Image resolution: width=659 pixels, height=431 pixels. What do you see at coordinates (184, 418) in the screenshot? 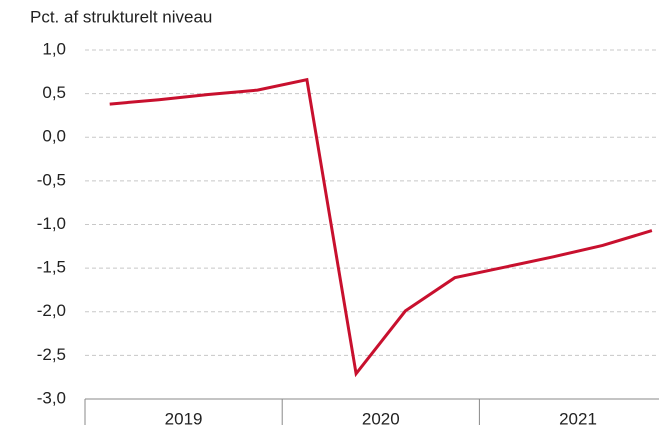
I see `x-tick-label: 2019` at bounding box center [184, 418].